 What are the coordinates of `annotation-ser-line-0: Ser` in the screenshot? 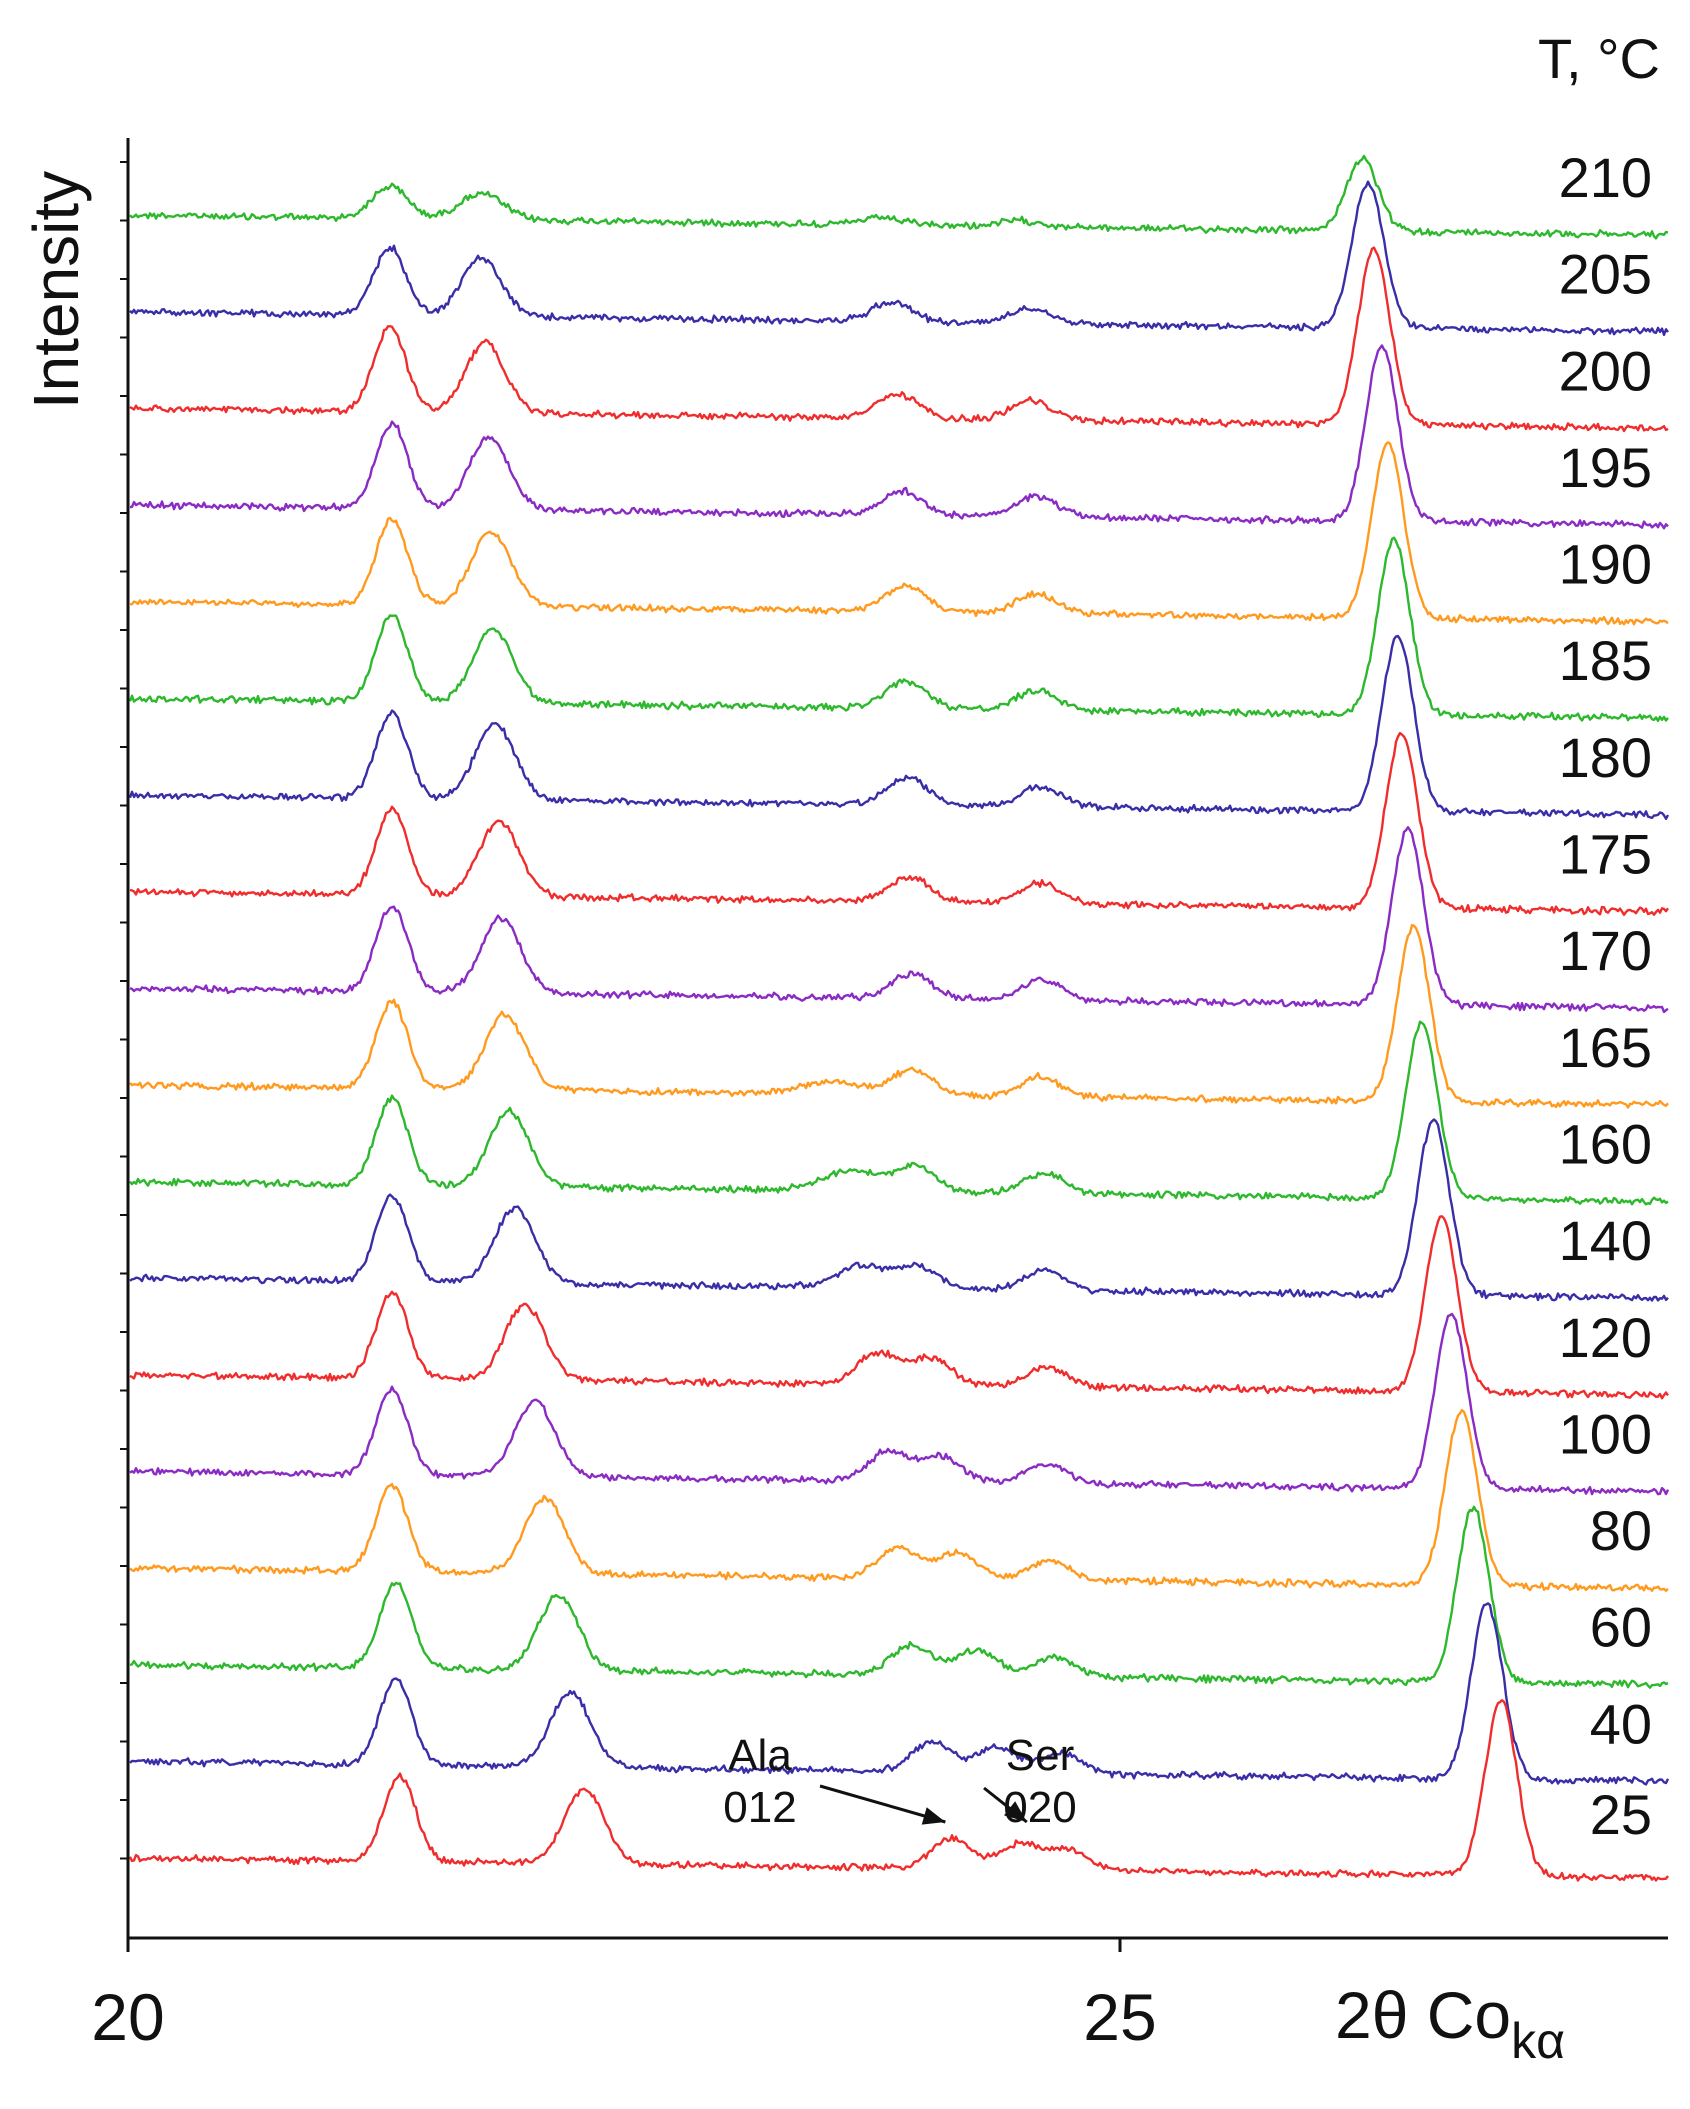 It's located at (1040, 1755).